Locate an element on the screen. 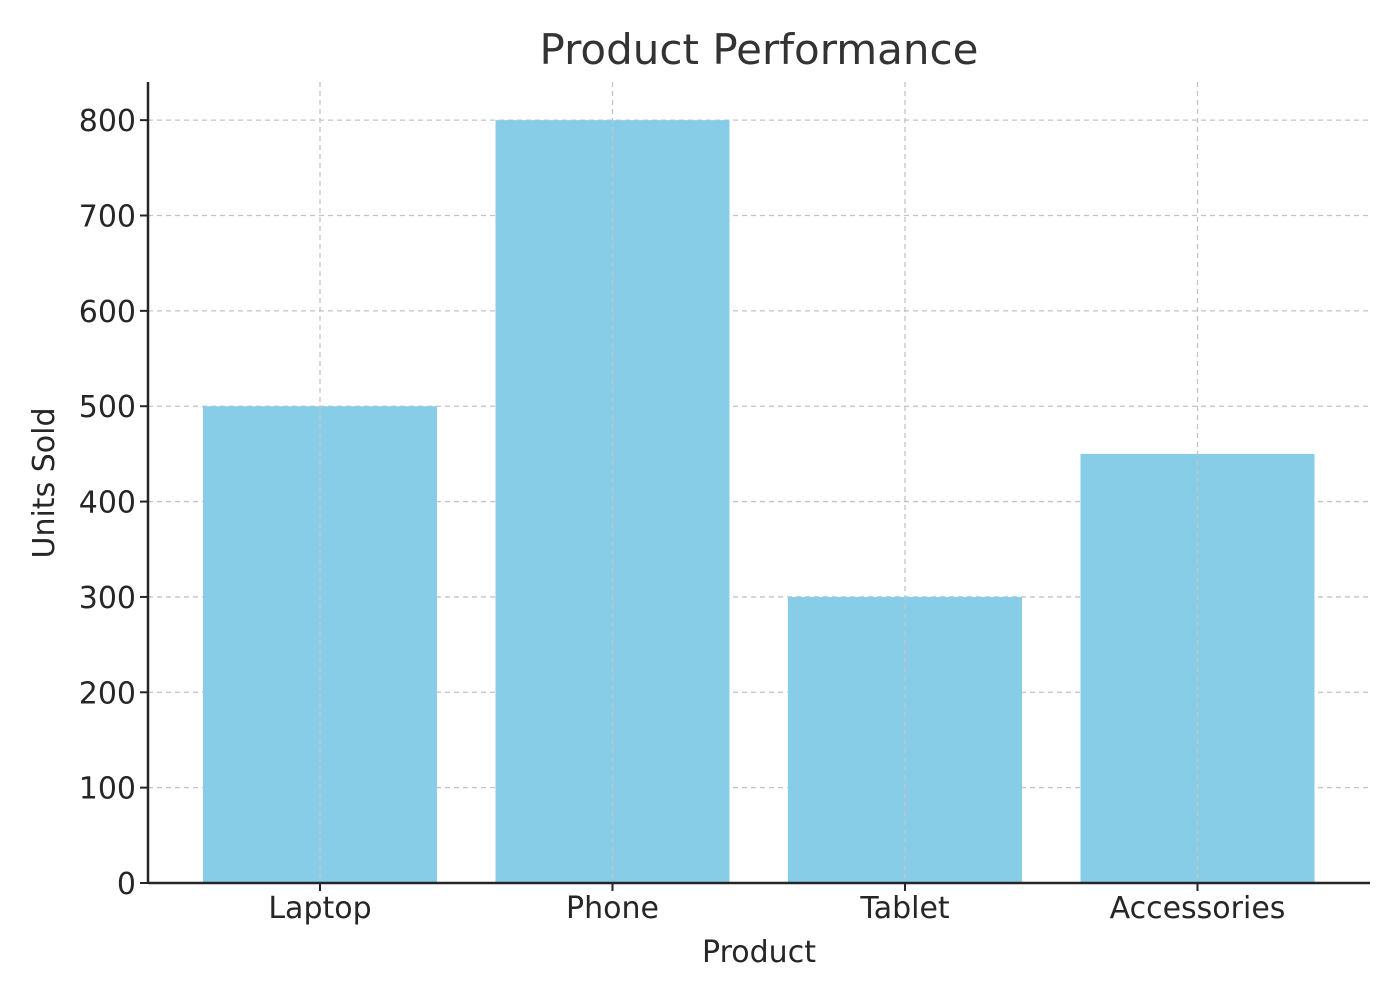  x-tick-label: Accessories is located at coordinates (1198, 908).